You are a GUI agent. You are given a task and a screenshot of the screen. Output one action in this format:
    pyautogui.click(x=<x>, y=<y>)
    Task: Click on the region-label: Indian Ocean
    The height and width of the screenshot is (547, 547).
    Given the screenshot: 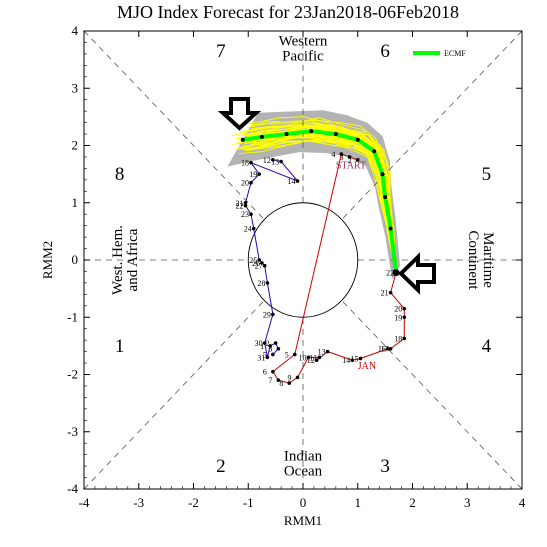 What is the action you would take?
    pyautogui.click(x=303, y=463)
    